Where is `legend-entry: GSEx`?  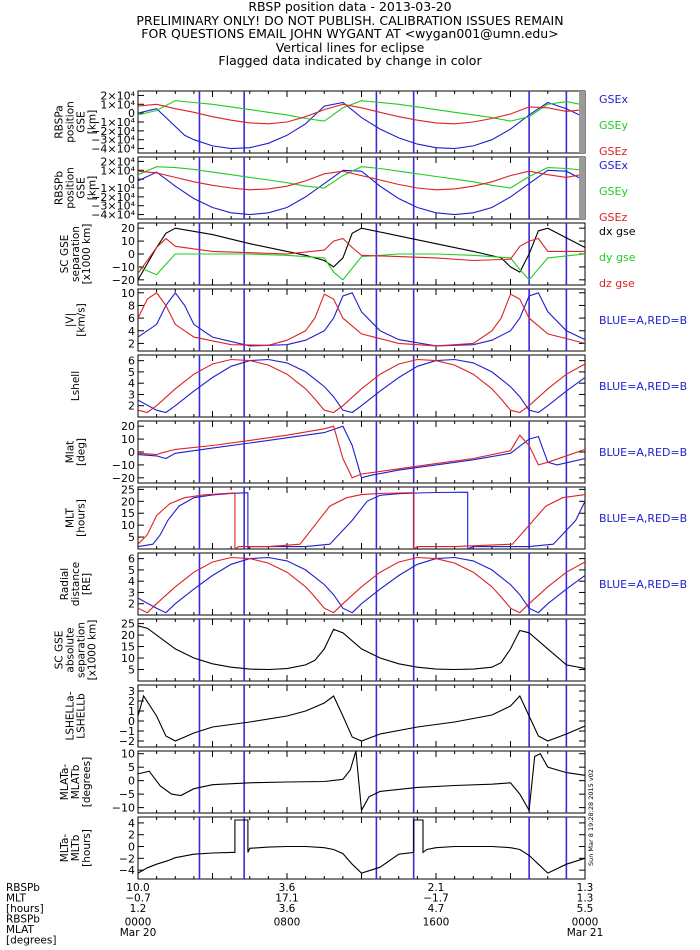
legend-entry: GSEx is located at coordinates (613, 99).